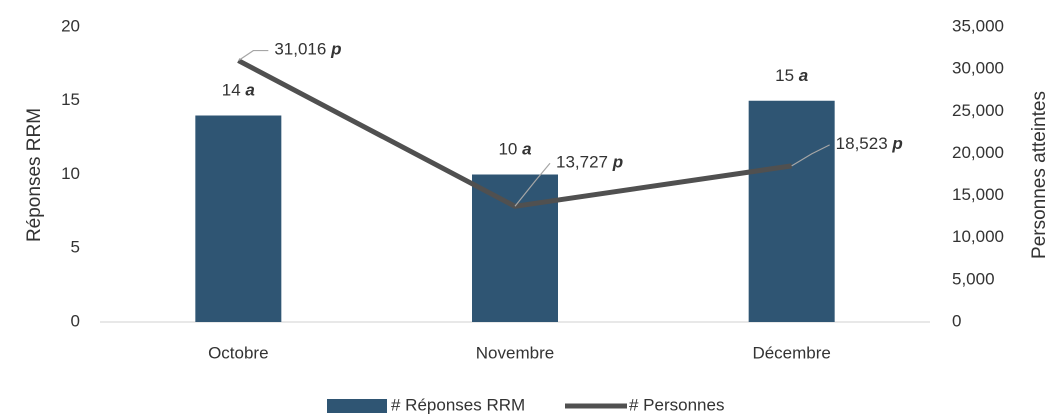 The image size is (1056, 418). I want to click on y2-tick-label: 0, so click(956, 320).